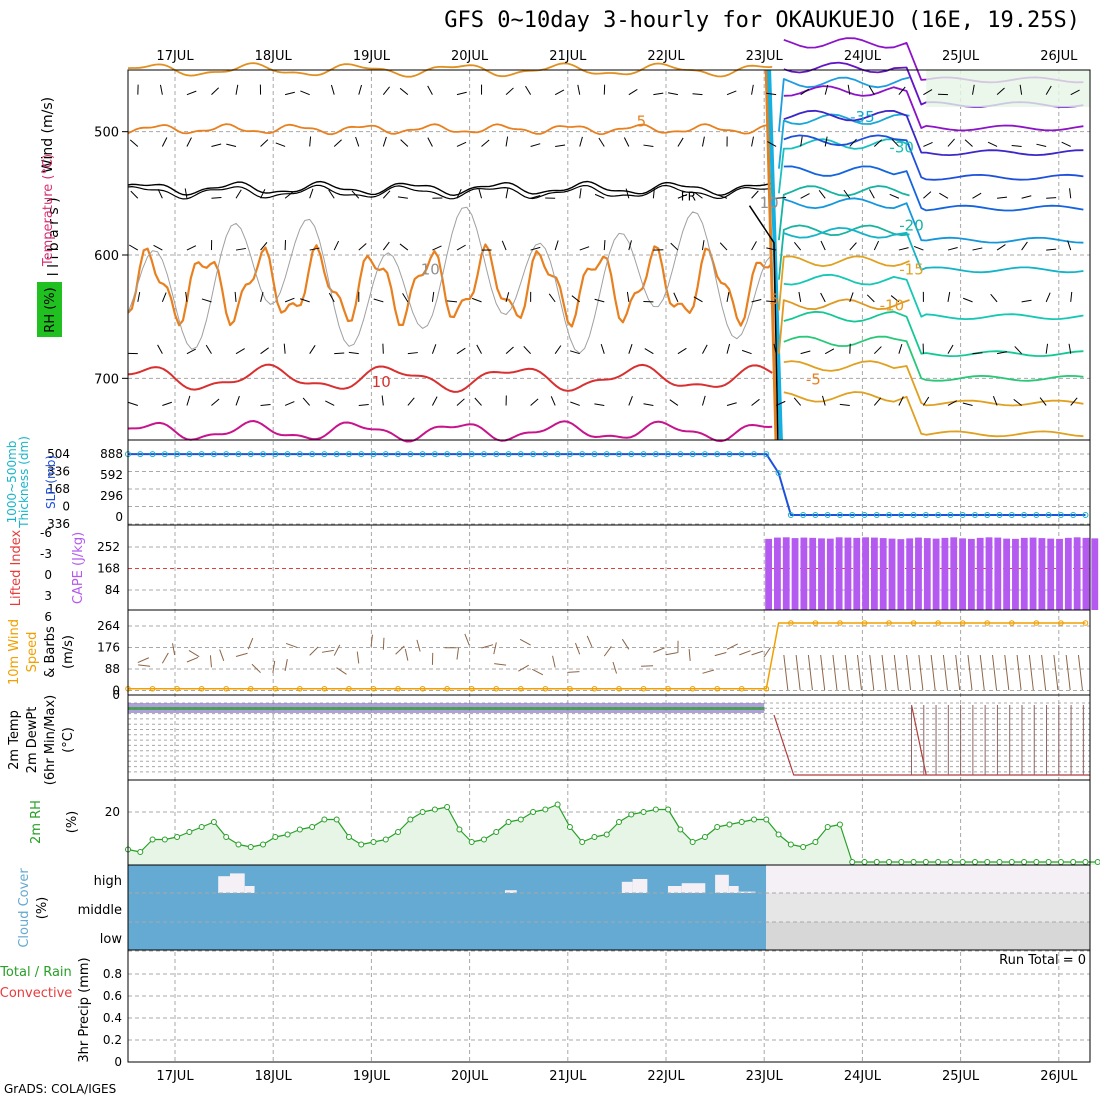 The height and width of the screenshot is (1100, 1100). What do you see at coordinates (48, 575) in the screenshot?
I see `lifted-index-tick: 0` at bounding box center [48, 575].